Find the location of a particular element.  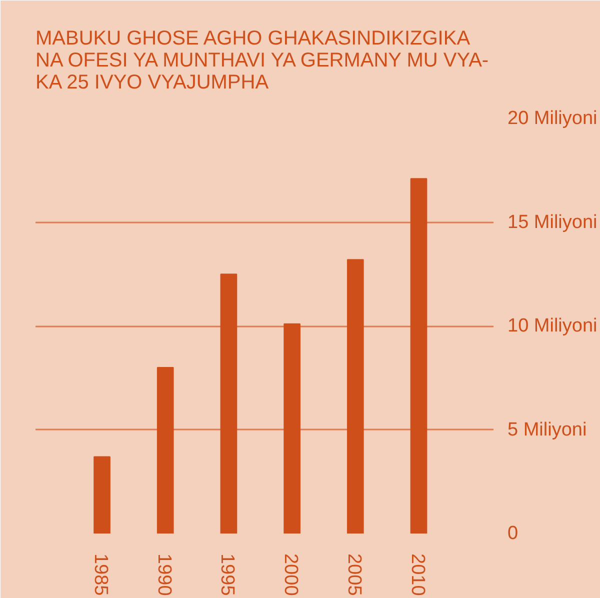

y-tick-label: 20 Miliyoni is located at coordinates (553, 118).